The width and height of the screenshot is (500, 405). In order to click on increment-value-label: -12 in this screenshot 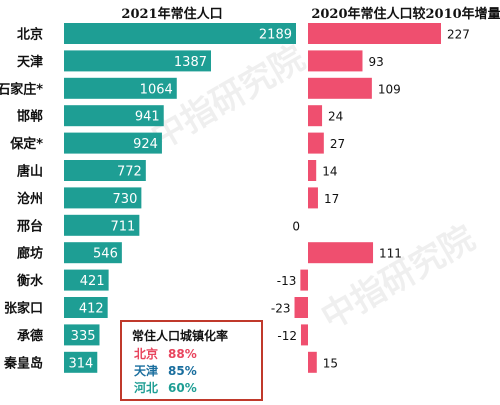, I will do `click(287, 336)`.